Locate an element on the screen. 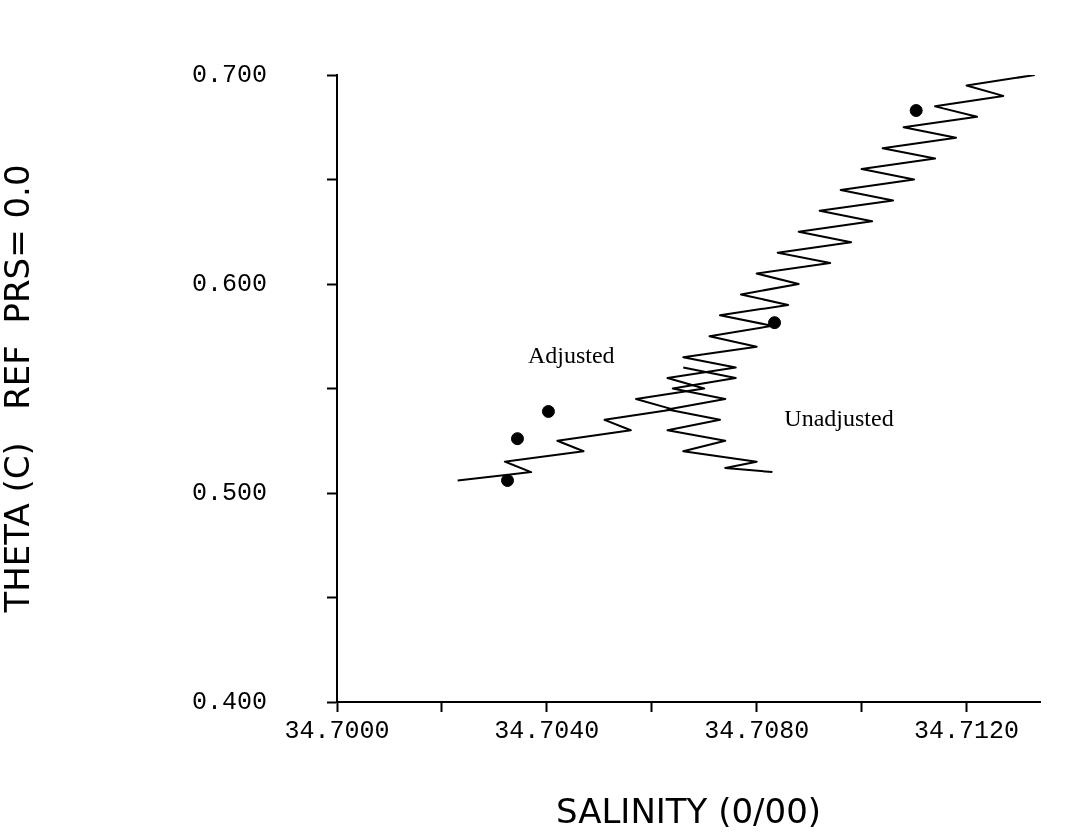 This screenshot has width=1069, height=839. x-tick-label: 34.7080 is located at coordinates (757, 731).